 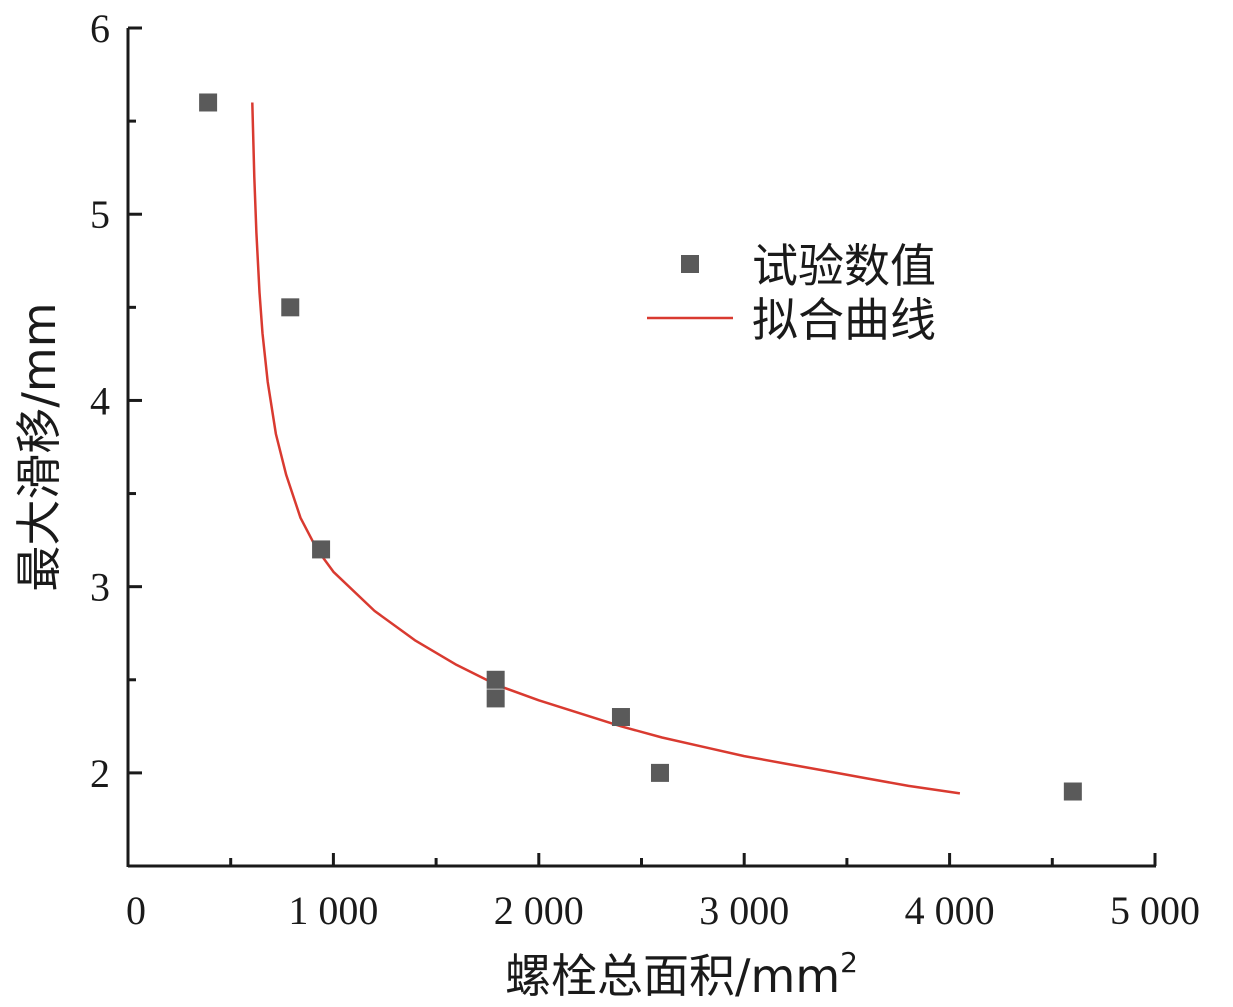 What do you see at coordinates (333, 910) in the screenshot?
I see `x-tick-label: 1 000` at bounding box center [333, 910].